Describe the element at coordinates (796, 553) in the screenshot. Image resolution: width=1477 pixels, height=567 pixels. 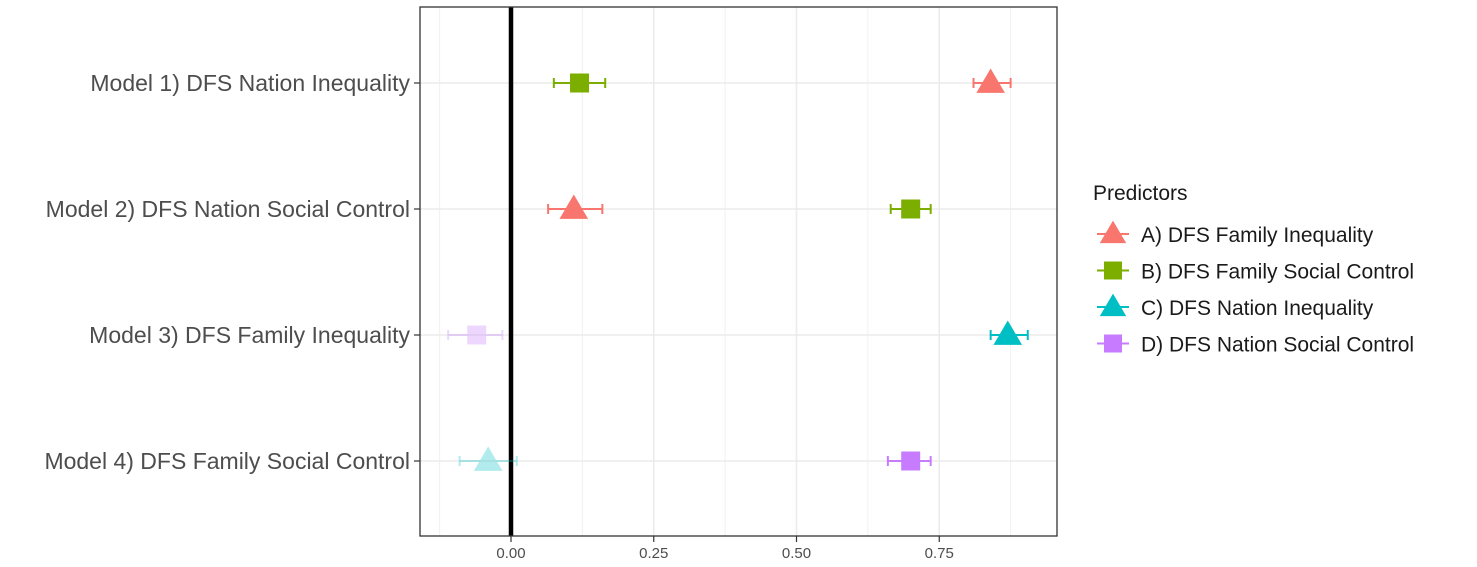
I see `x-tick-label: 0.50` at that location.